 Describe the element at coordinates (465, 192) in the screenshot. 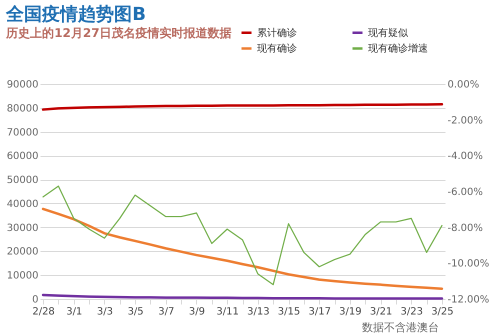

I see `y2-tick-label: -6.00%` at that location.